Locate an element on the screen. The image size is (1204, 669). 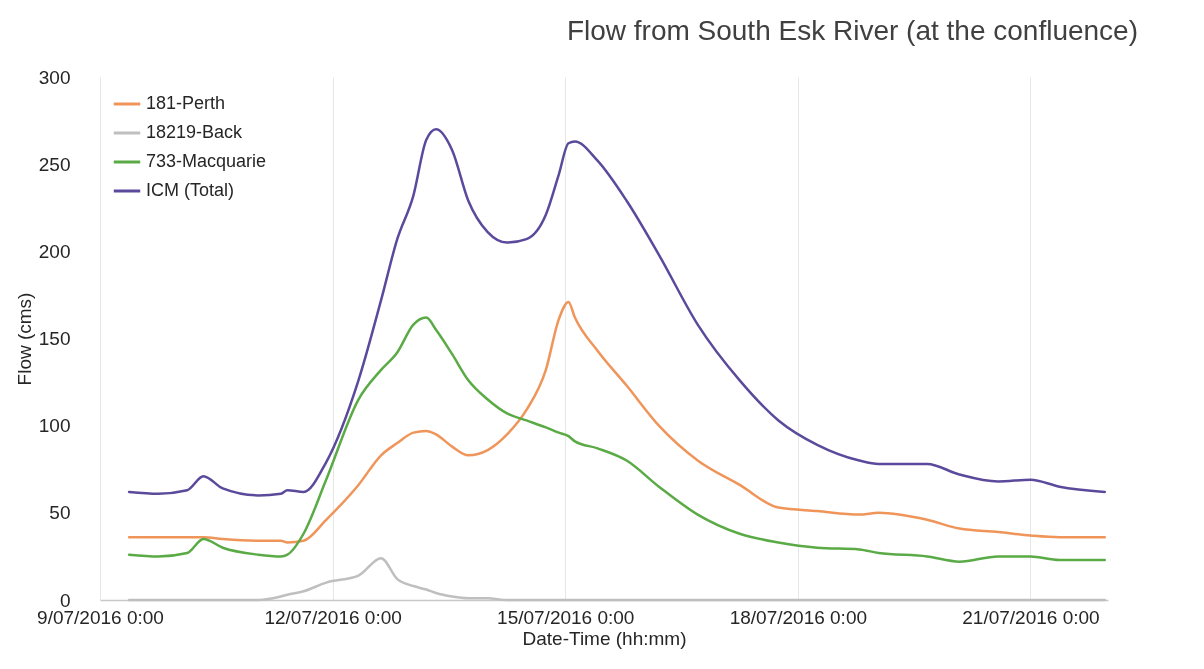
y-tick-label: 200 is located at coordinates (54, 251).